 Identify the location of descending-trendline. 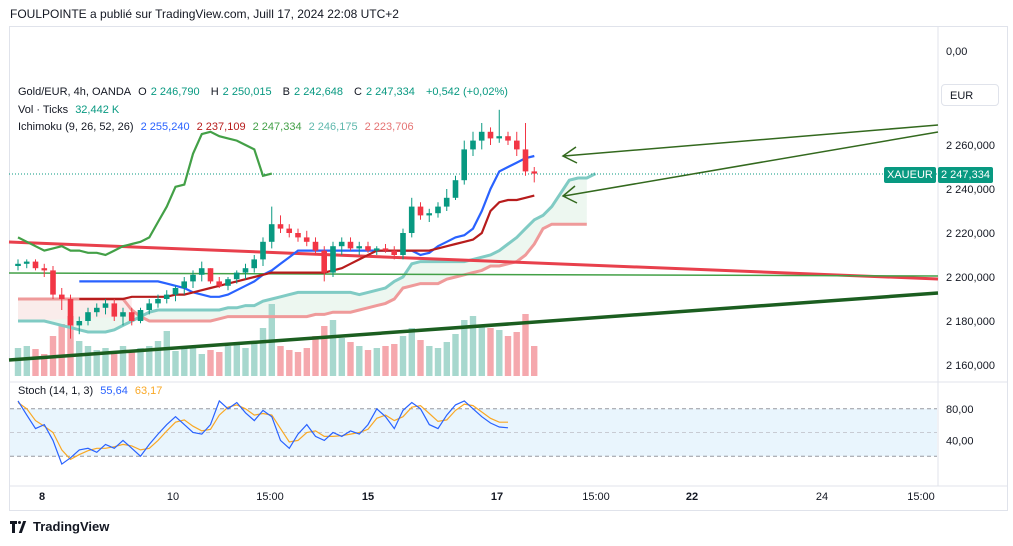
(473, 260).